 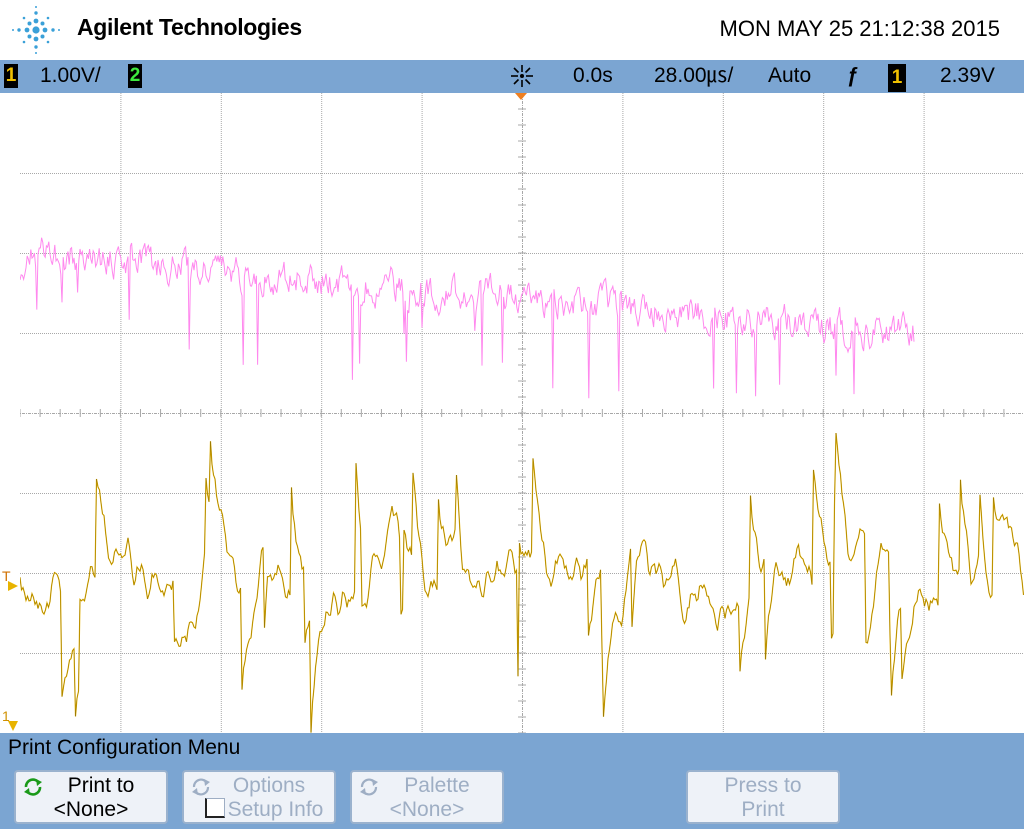 What do you see at coordinates (214, 808) in the screenshot?
I see `checkbox-icon` at bounding box center [214, 808].